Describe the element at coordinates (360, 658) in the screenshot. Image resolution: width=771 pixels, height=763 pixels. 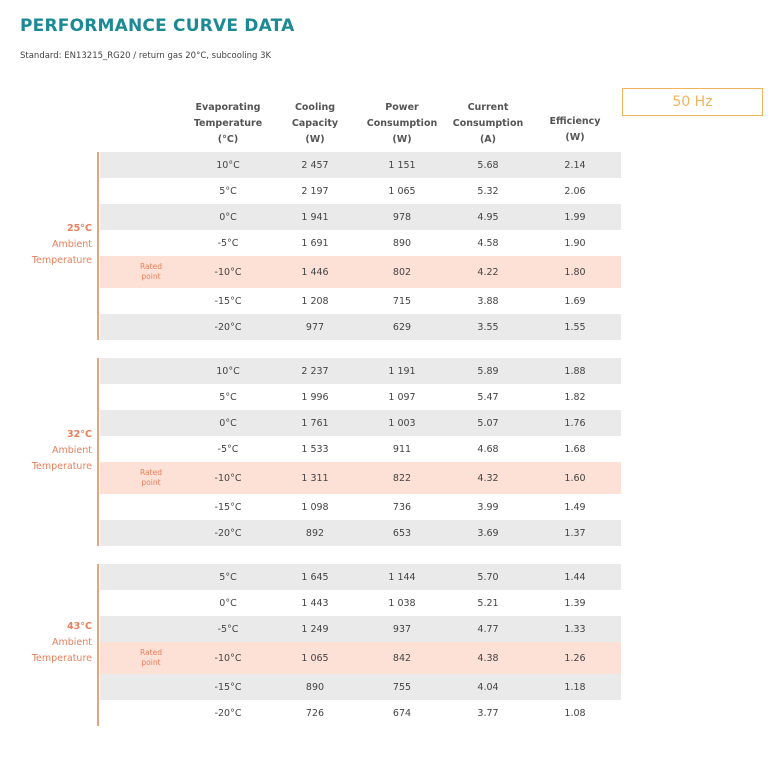
I see `rated-point-row: -10°C 1 065 842 4.38 1.26` at that location.